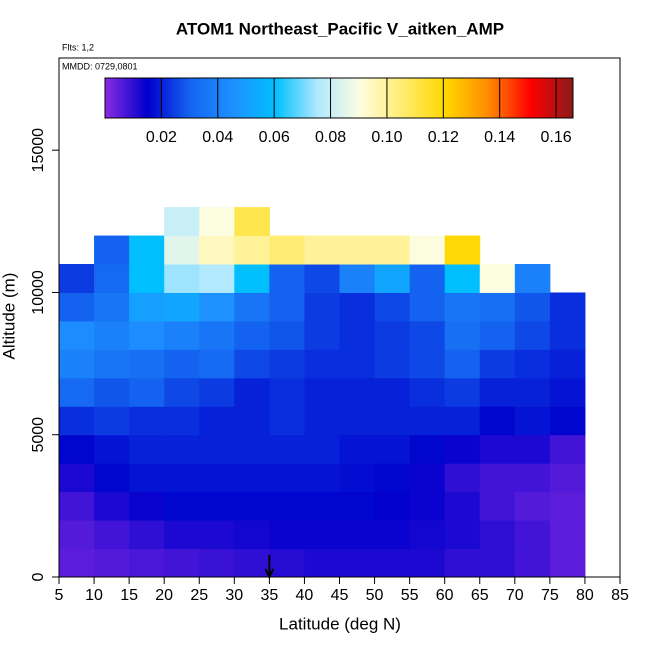 The width and height of the screenshot is (650, 655). What do you see at coordinates (515, 595) in the screenshot?
I see `x-tick-label: 70` at bounding box center [515, 595].